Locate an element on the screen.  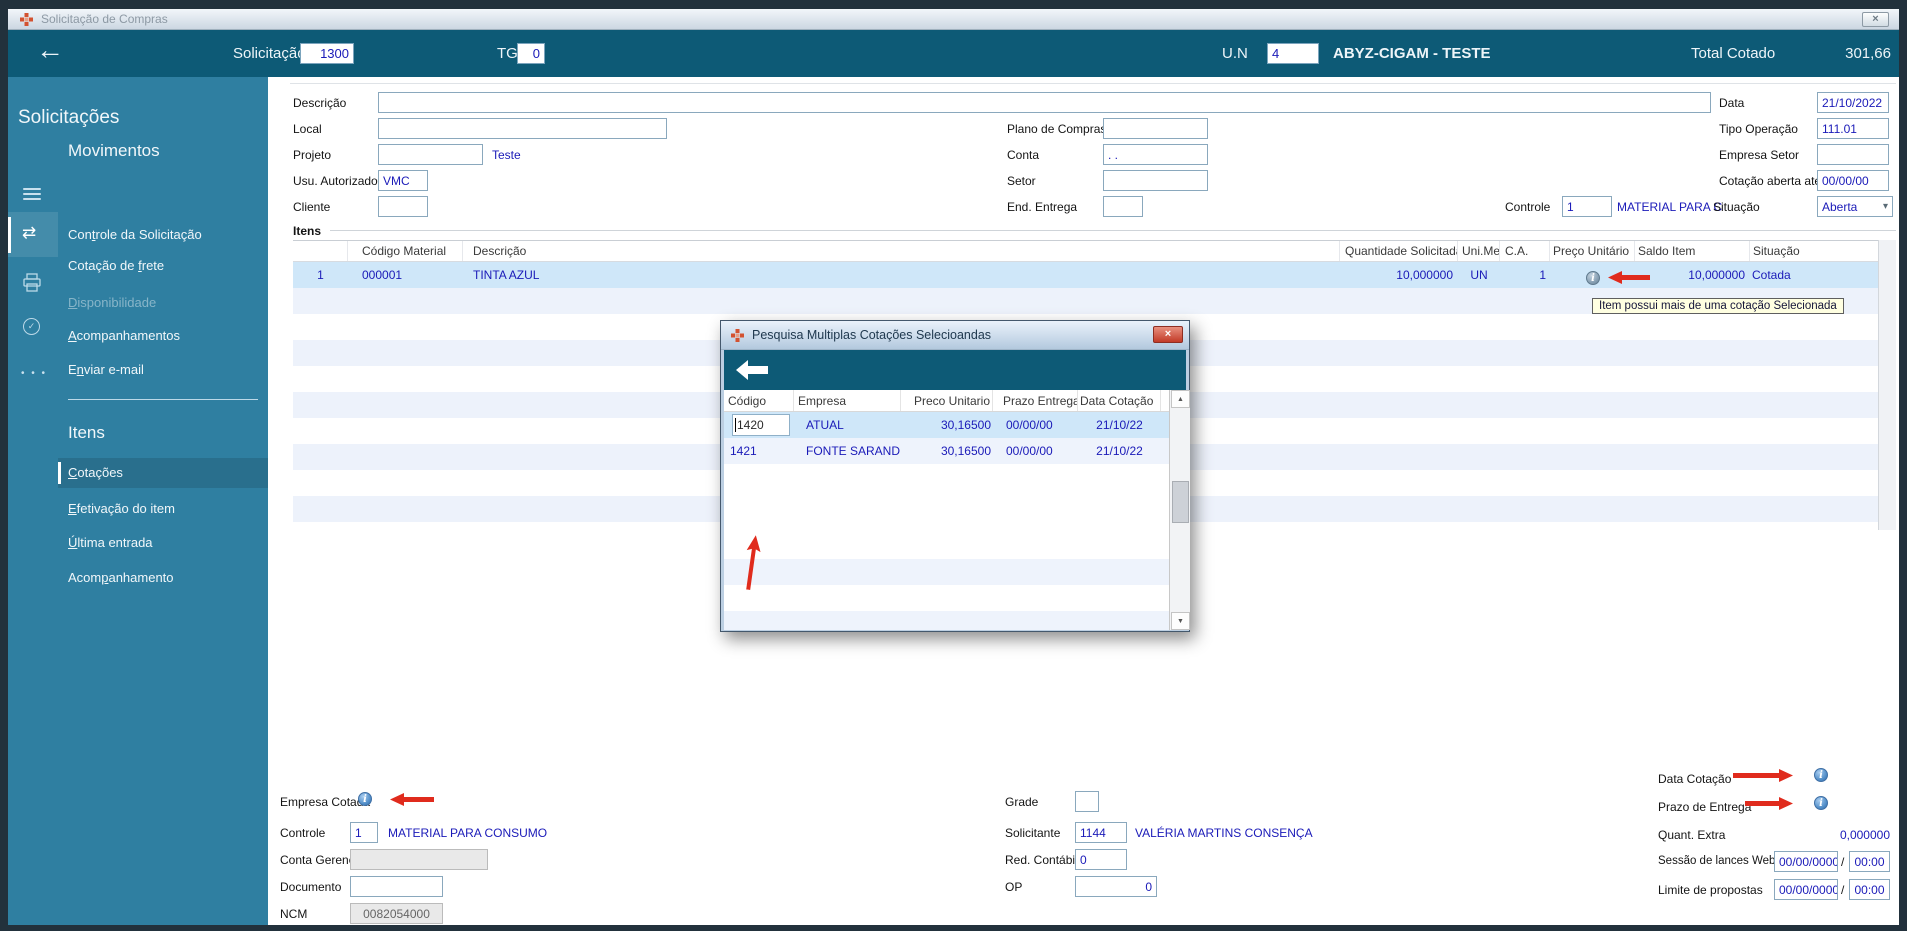
sidebar-selected-row is located at coordinates (163, 473).